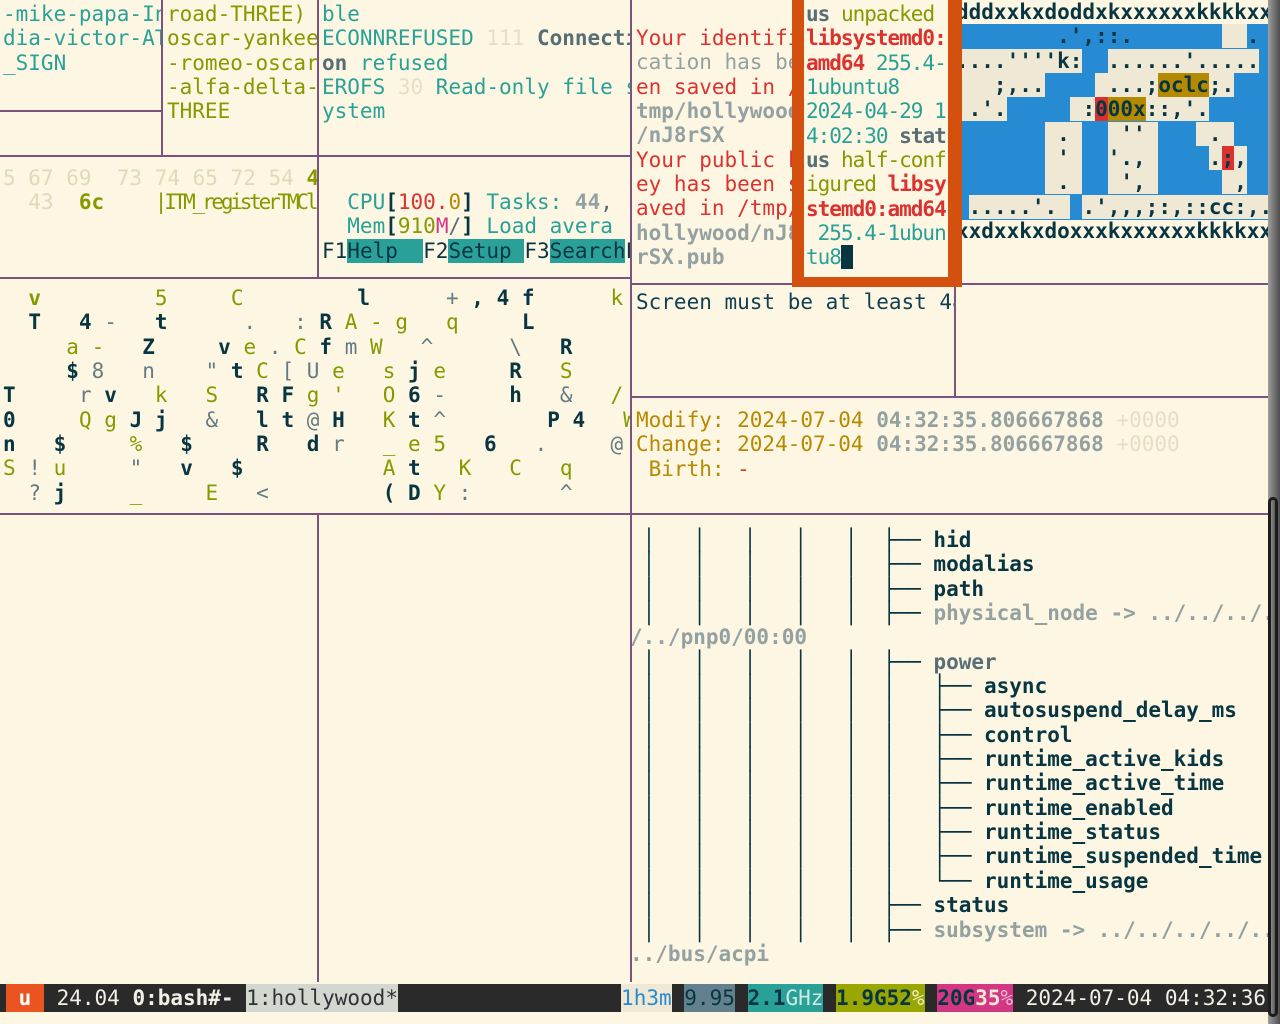  I want to click on scrollbar-track, so click(1274, 512).